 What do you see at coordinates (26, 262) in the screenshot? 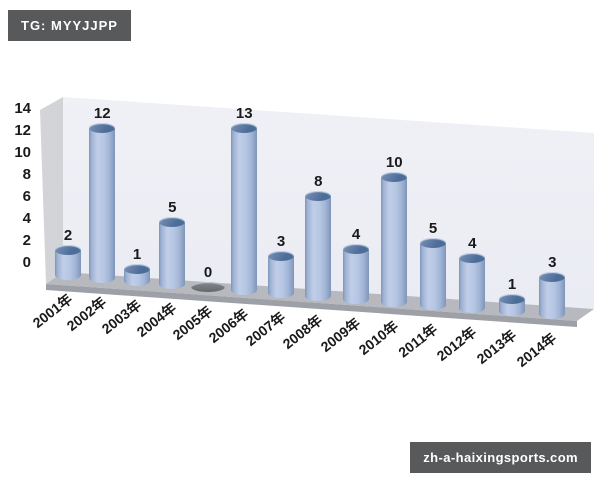
I see `y-tick-label: 0` at bounding box center [26, 262].